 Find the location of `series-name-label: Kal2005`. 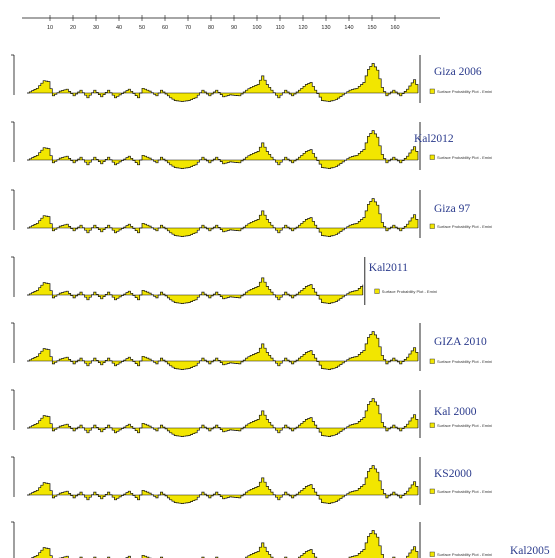

series-name-label: Kal2005 is located at coordinates (530, 551).